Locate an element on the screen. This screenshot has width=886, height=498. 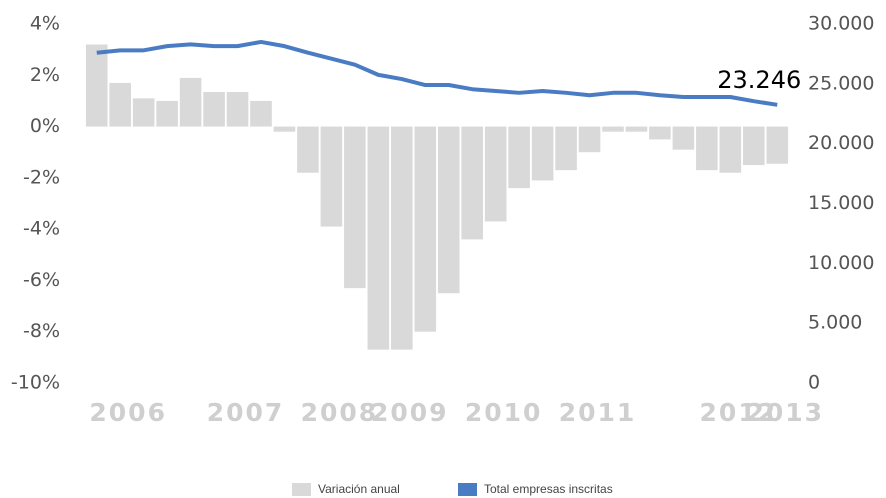
data-label: 23.246 is located at coordinates (759, 80).